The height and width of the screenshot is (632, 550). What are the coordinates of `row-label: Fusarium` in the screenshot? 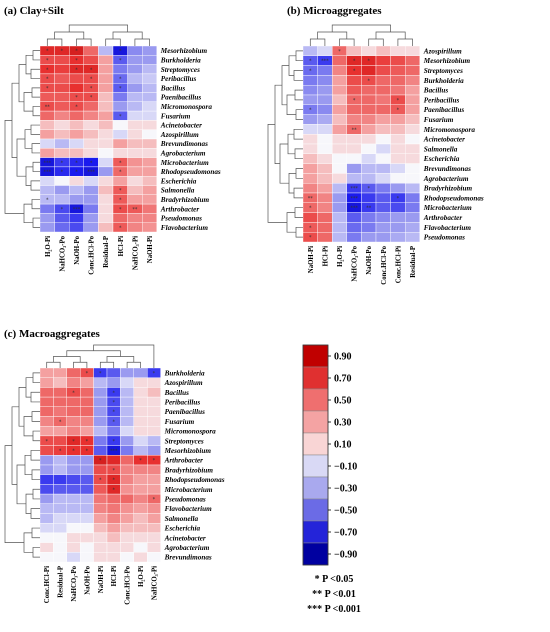 It's located at (180, 422).